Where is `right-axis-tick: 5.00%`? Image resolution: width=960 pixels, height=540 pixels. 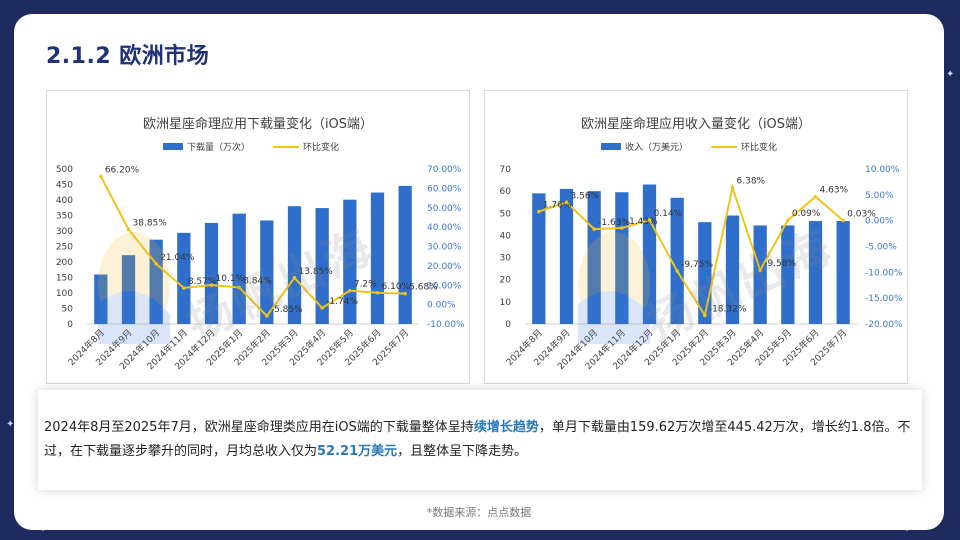
right-axis-tick: 5.00% is located at coordinates (879, 196).